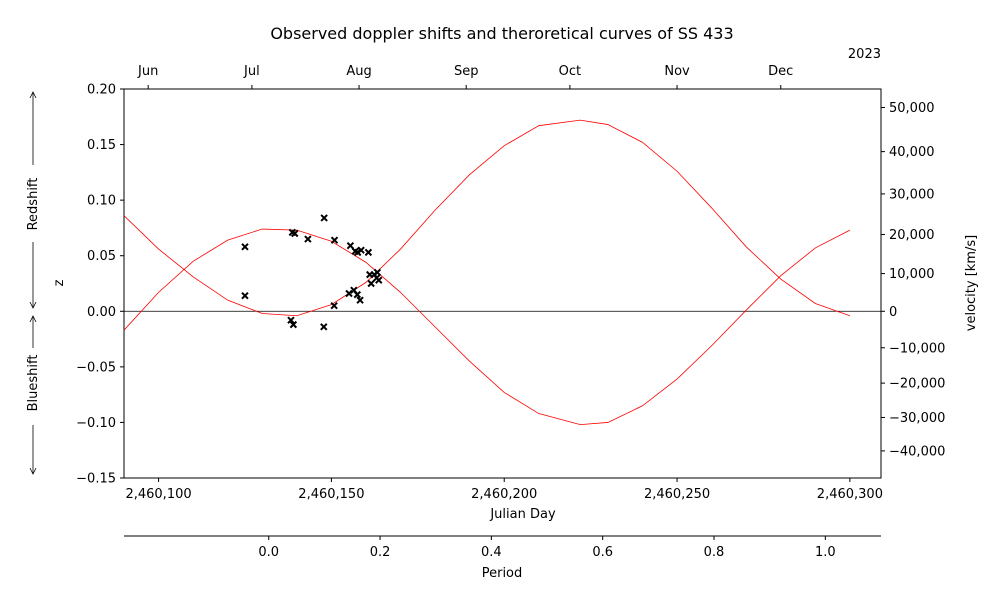 Image resolution: width=1000 pixels, height=600 pixels. Describe the element at coordinates (268, 552) in the screenshot. I see `period-tick-label: 0.0` at that location.